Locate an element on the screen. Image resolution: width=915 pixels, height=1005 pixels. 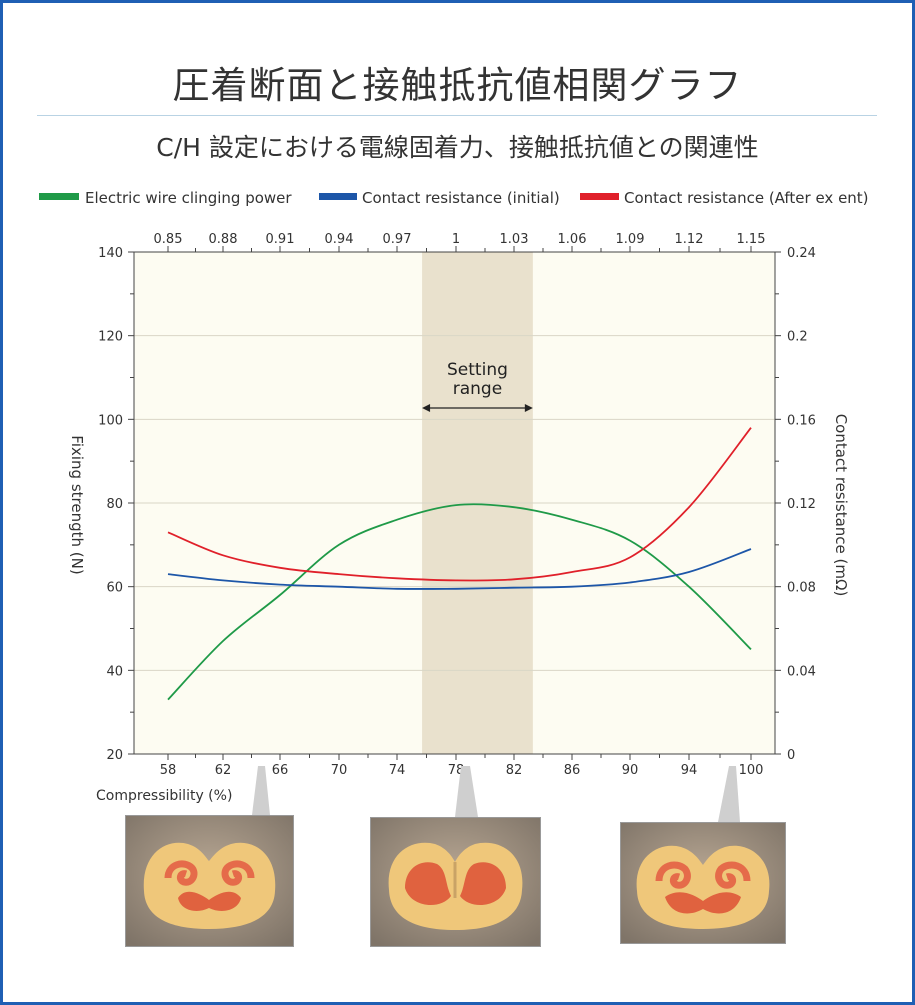
x-top-tick-label: 1.06 is located at coordinates (572, 239).